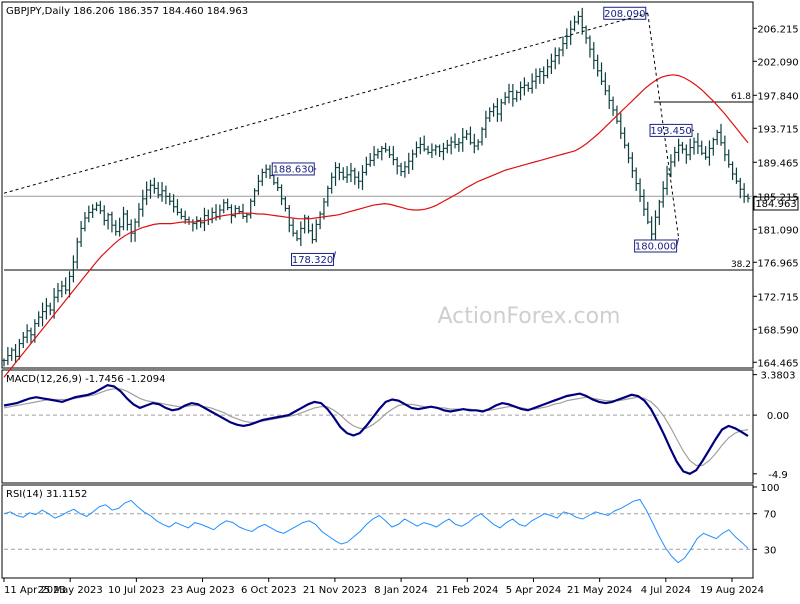  What do you see at coordinates (376, 531) in the screenshot?
I see `rsi-line` at bounding box center [376, 531].